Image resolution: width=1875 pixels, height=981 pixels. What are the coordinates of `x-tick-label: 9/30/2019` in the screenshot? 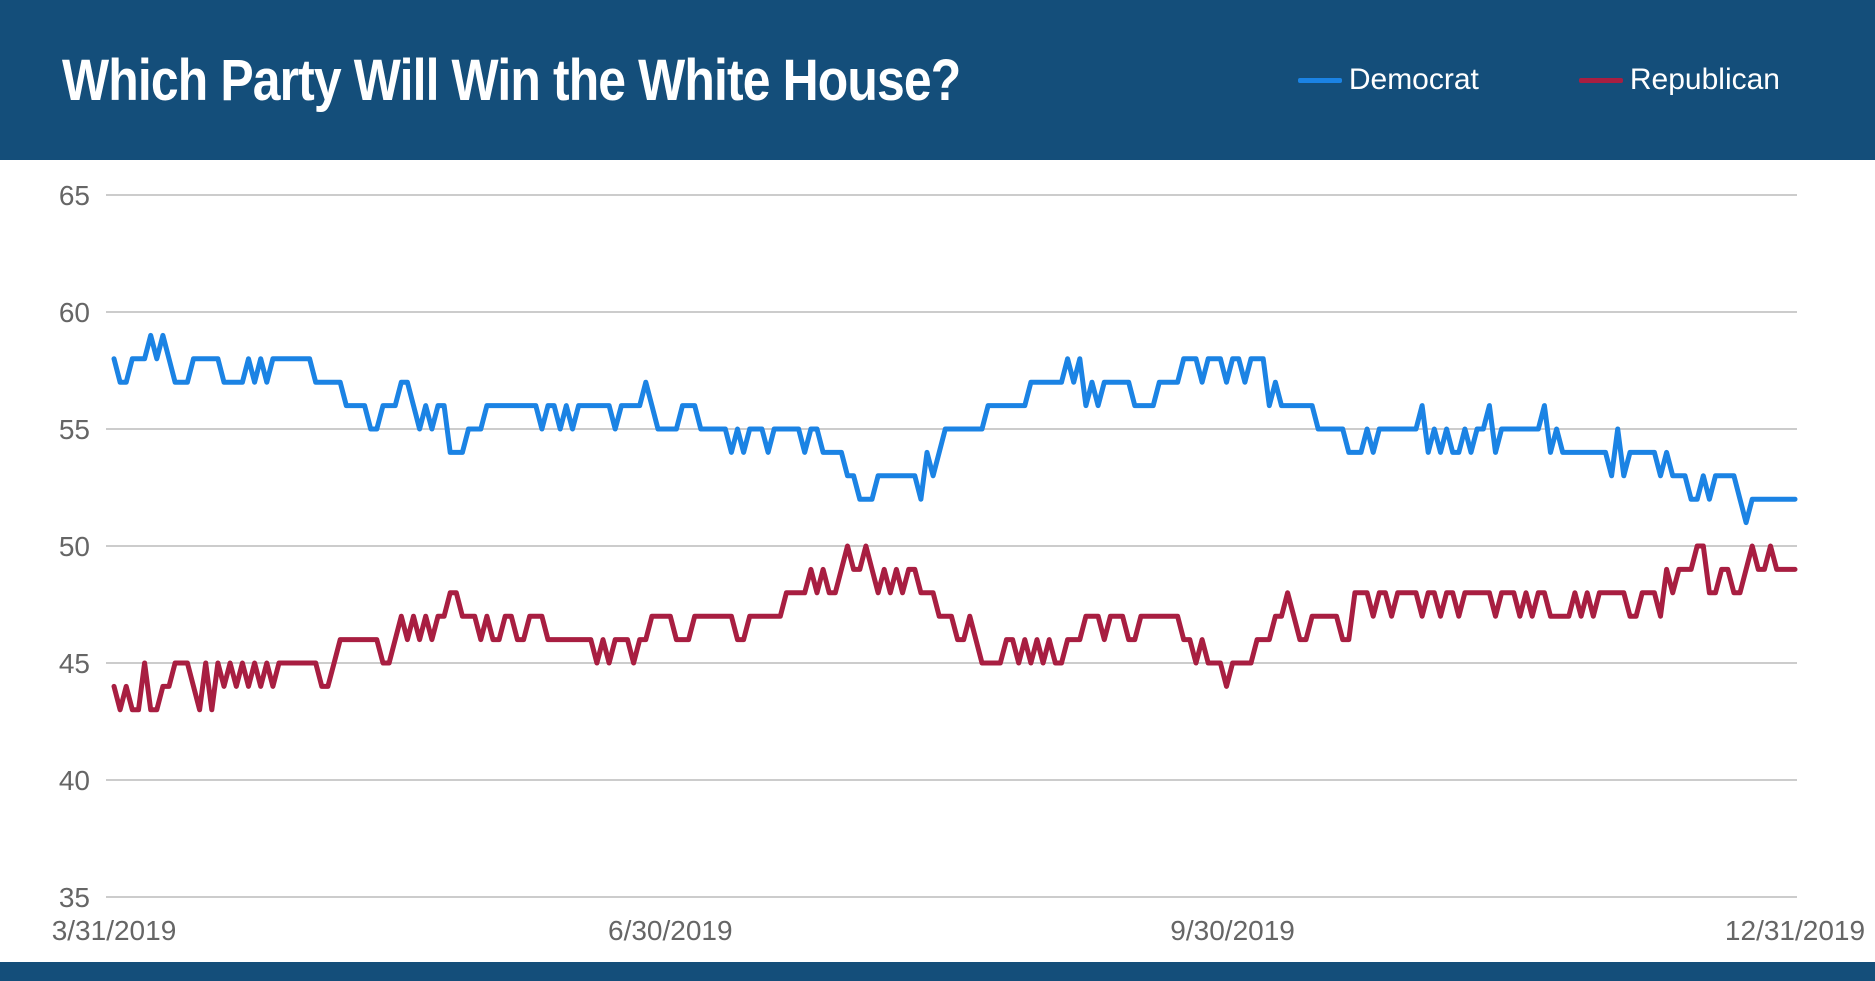 It's located at (1232, 930).